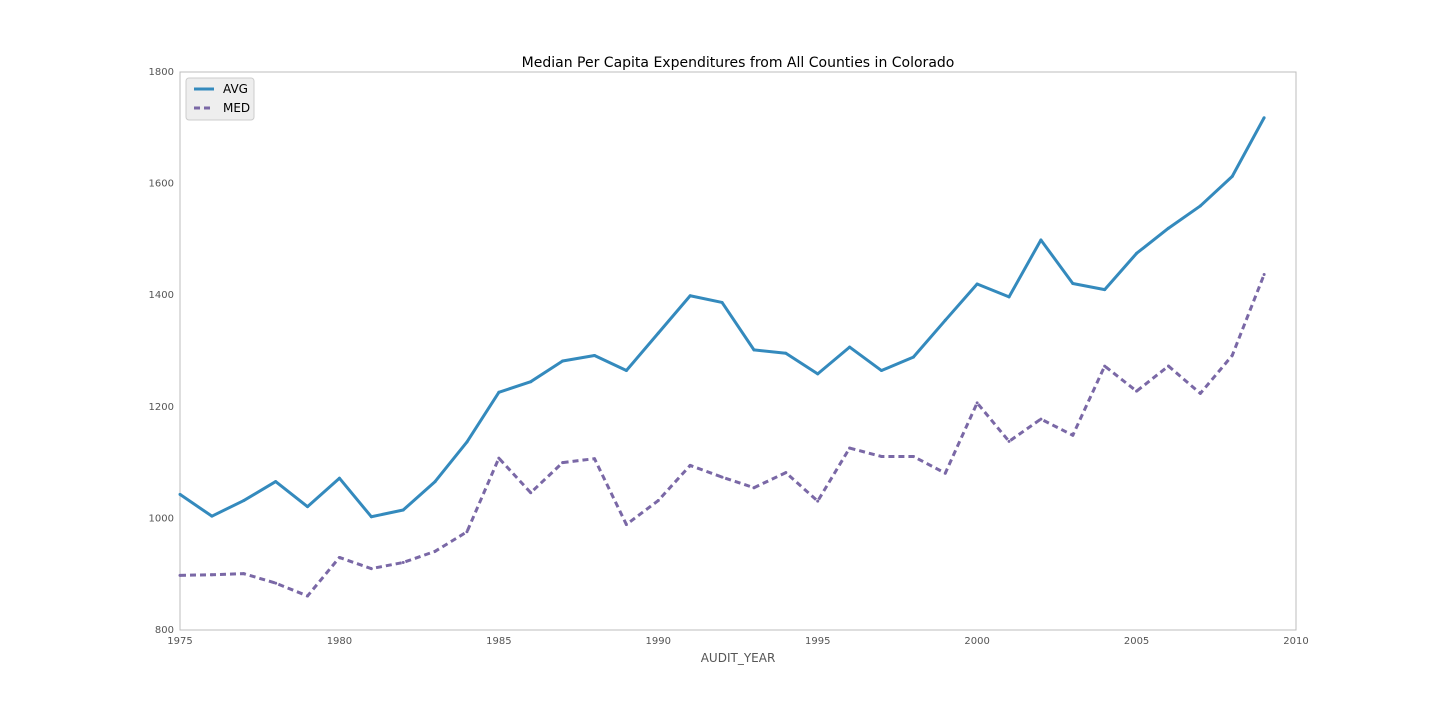 This screenshot has height=720, width=1440. Describe the element at coordinates (1295, 641) in the screenshot. I see `x-tick-label: 2010` at that location.